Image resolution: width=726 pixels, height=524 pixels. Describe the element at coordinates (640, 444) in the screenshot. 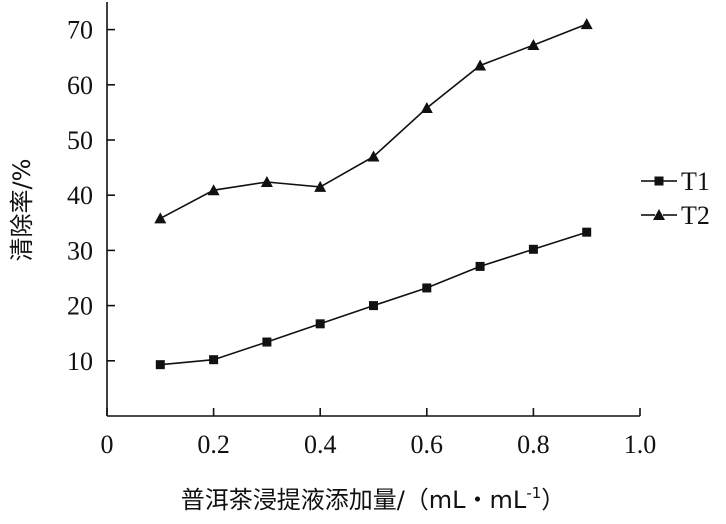

I see `x-tick-label: 1.0` at that location.